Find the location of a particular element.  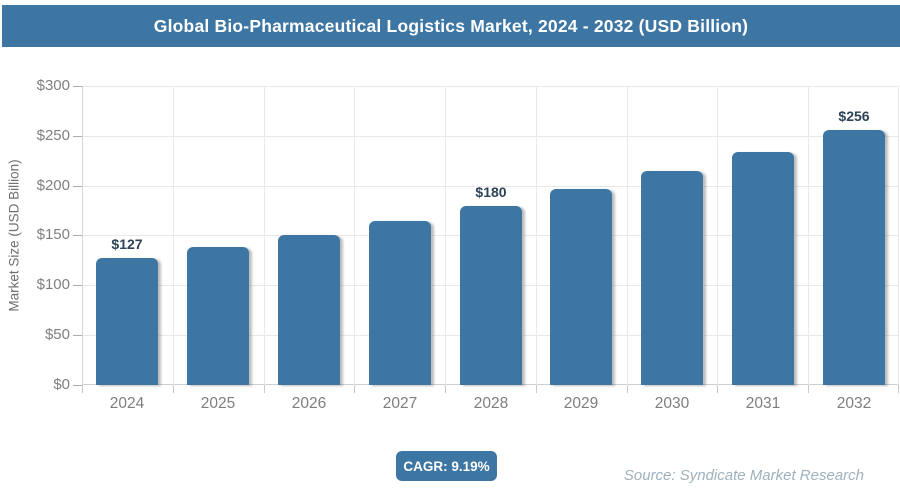

bar-2025 is located at coordinates (218, 316).